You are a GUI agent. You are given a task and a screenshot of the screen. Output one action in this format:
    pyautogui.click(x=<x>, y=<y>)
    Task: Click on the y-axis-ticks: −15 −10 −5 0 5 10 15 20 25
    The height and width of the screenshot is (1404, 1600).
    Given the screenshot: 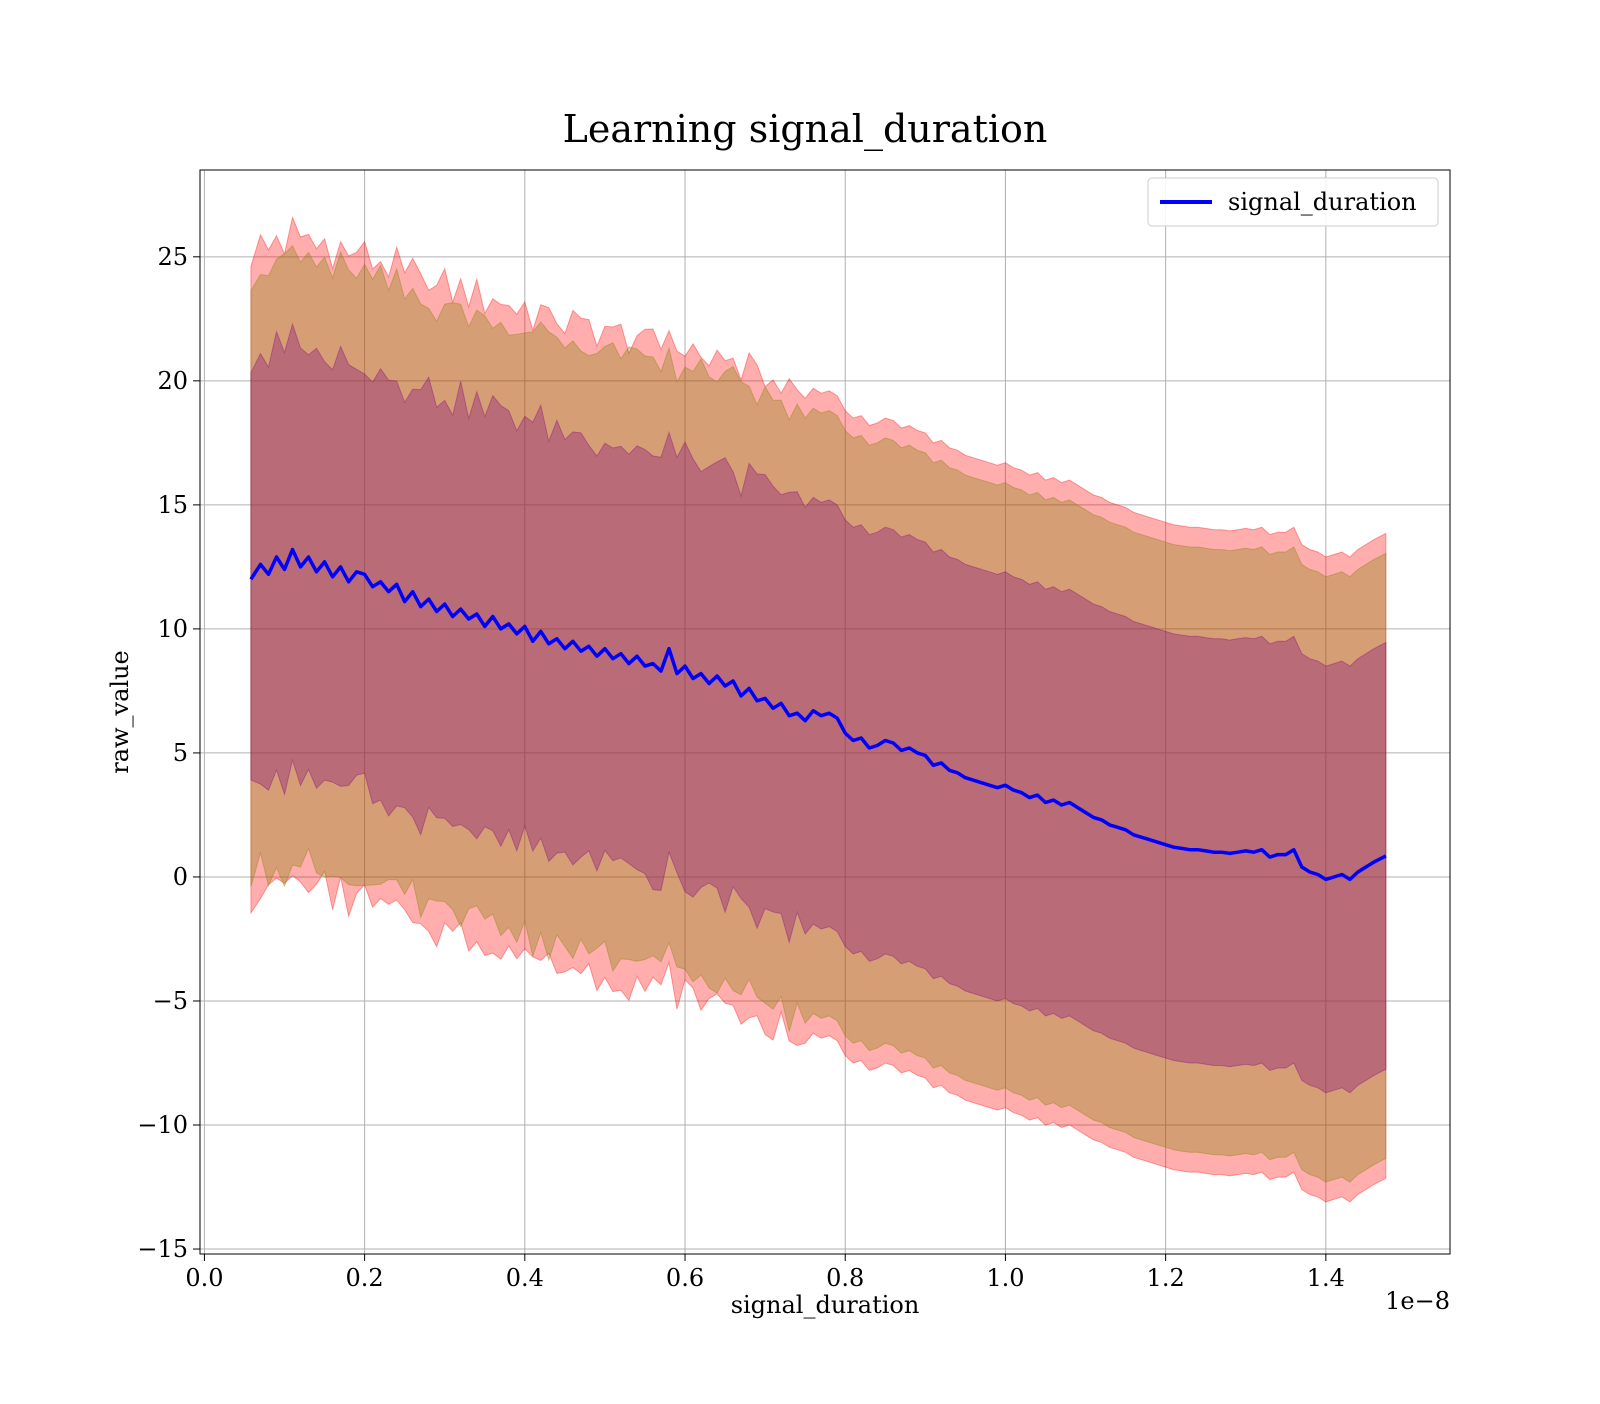 What is the action you would take?
    pyautogui.click(x=168, y=753)
    